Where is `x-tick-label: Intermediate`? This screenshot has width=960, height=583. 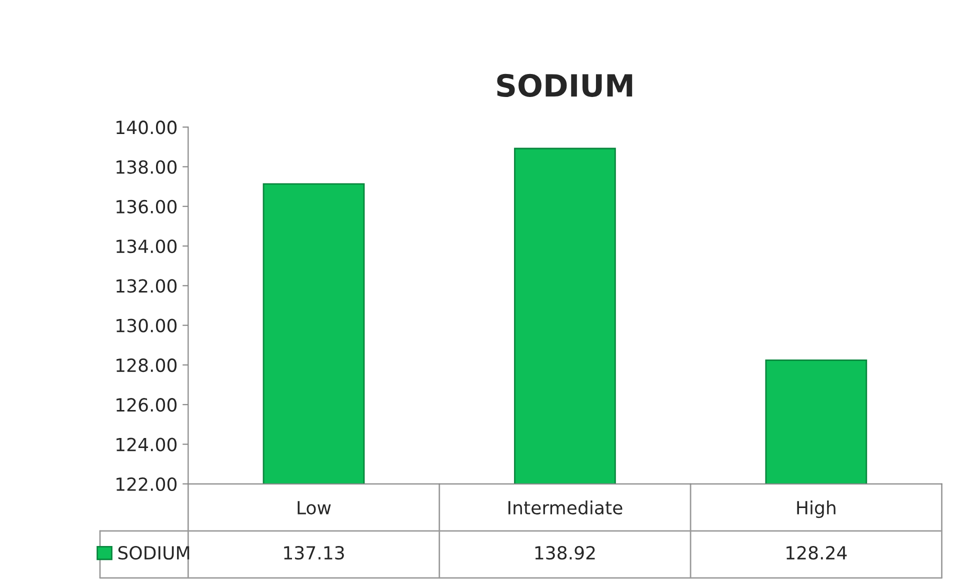 x-tick-label: Intermediate is located at coordinates (565, 507).